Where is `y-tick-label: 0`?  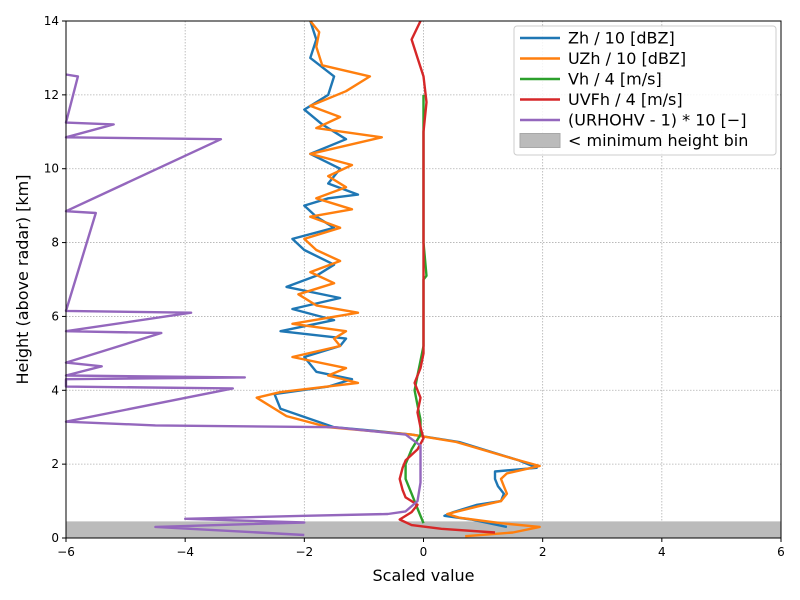
y-tick-label: 0 is located at coordinates (55, 538).